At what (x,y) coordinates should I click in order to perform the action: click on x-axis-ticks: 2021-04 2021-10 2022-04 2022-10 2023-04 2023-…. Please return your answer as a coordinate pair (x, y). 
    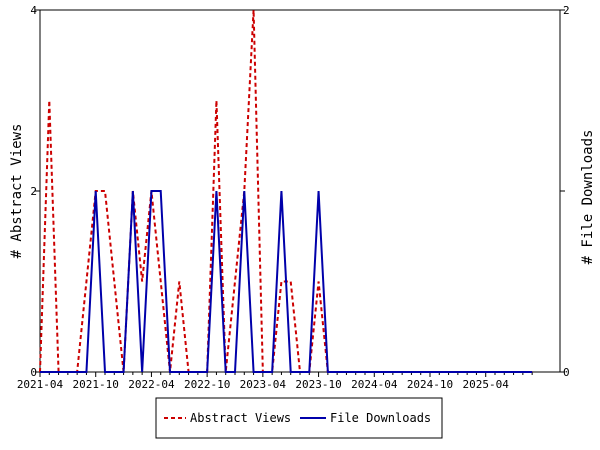
    Looking at the image, I should click on (275, 381).